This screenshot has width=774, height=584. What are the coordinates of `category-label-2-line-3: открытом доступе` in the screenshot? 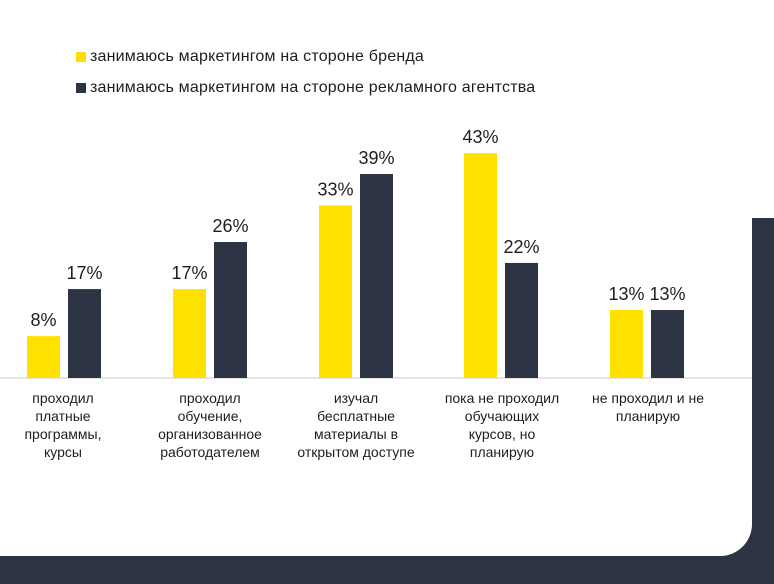 It's located at (356, 452).